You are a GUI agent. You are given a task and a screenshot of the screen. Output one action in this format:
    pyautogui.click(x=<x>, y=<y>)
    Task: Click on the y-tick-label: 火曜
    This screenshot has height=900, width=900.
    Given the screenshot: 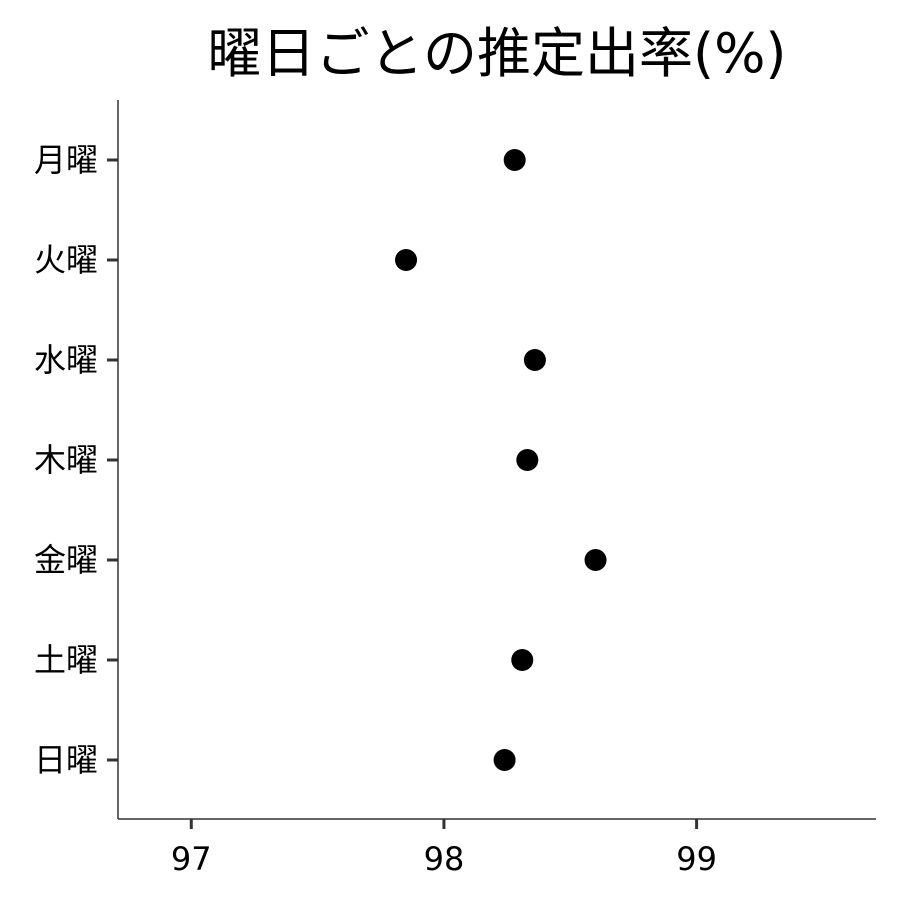 What is the action you would take?
    pyautogui.click(x=66, y=260)
    